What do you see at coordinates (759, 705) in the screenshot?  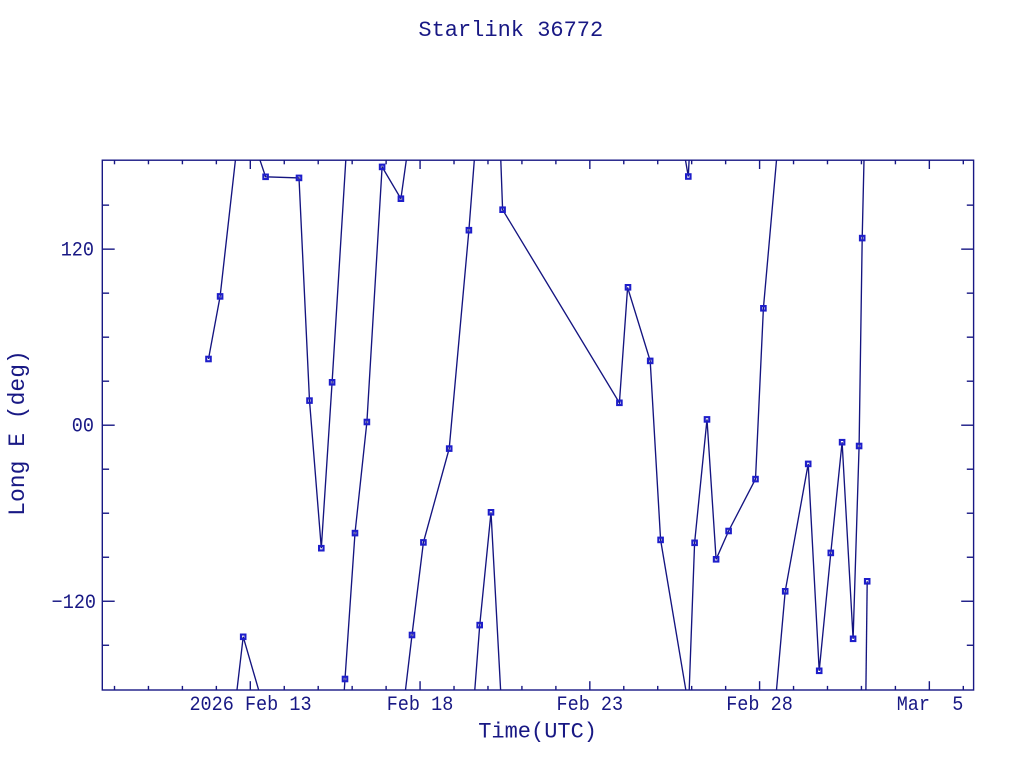 I see `svg-text: Feb 28` at bounding box center [759, 705].